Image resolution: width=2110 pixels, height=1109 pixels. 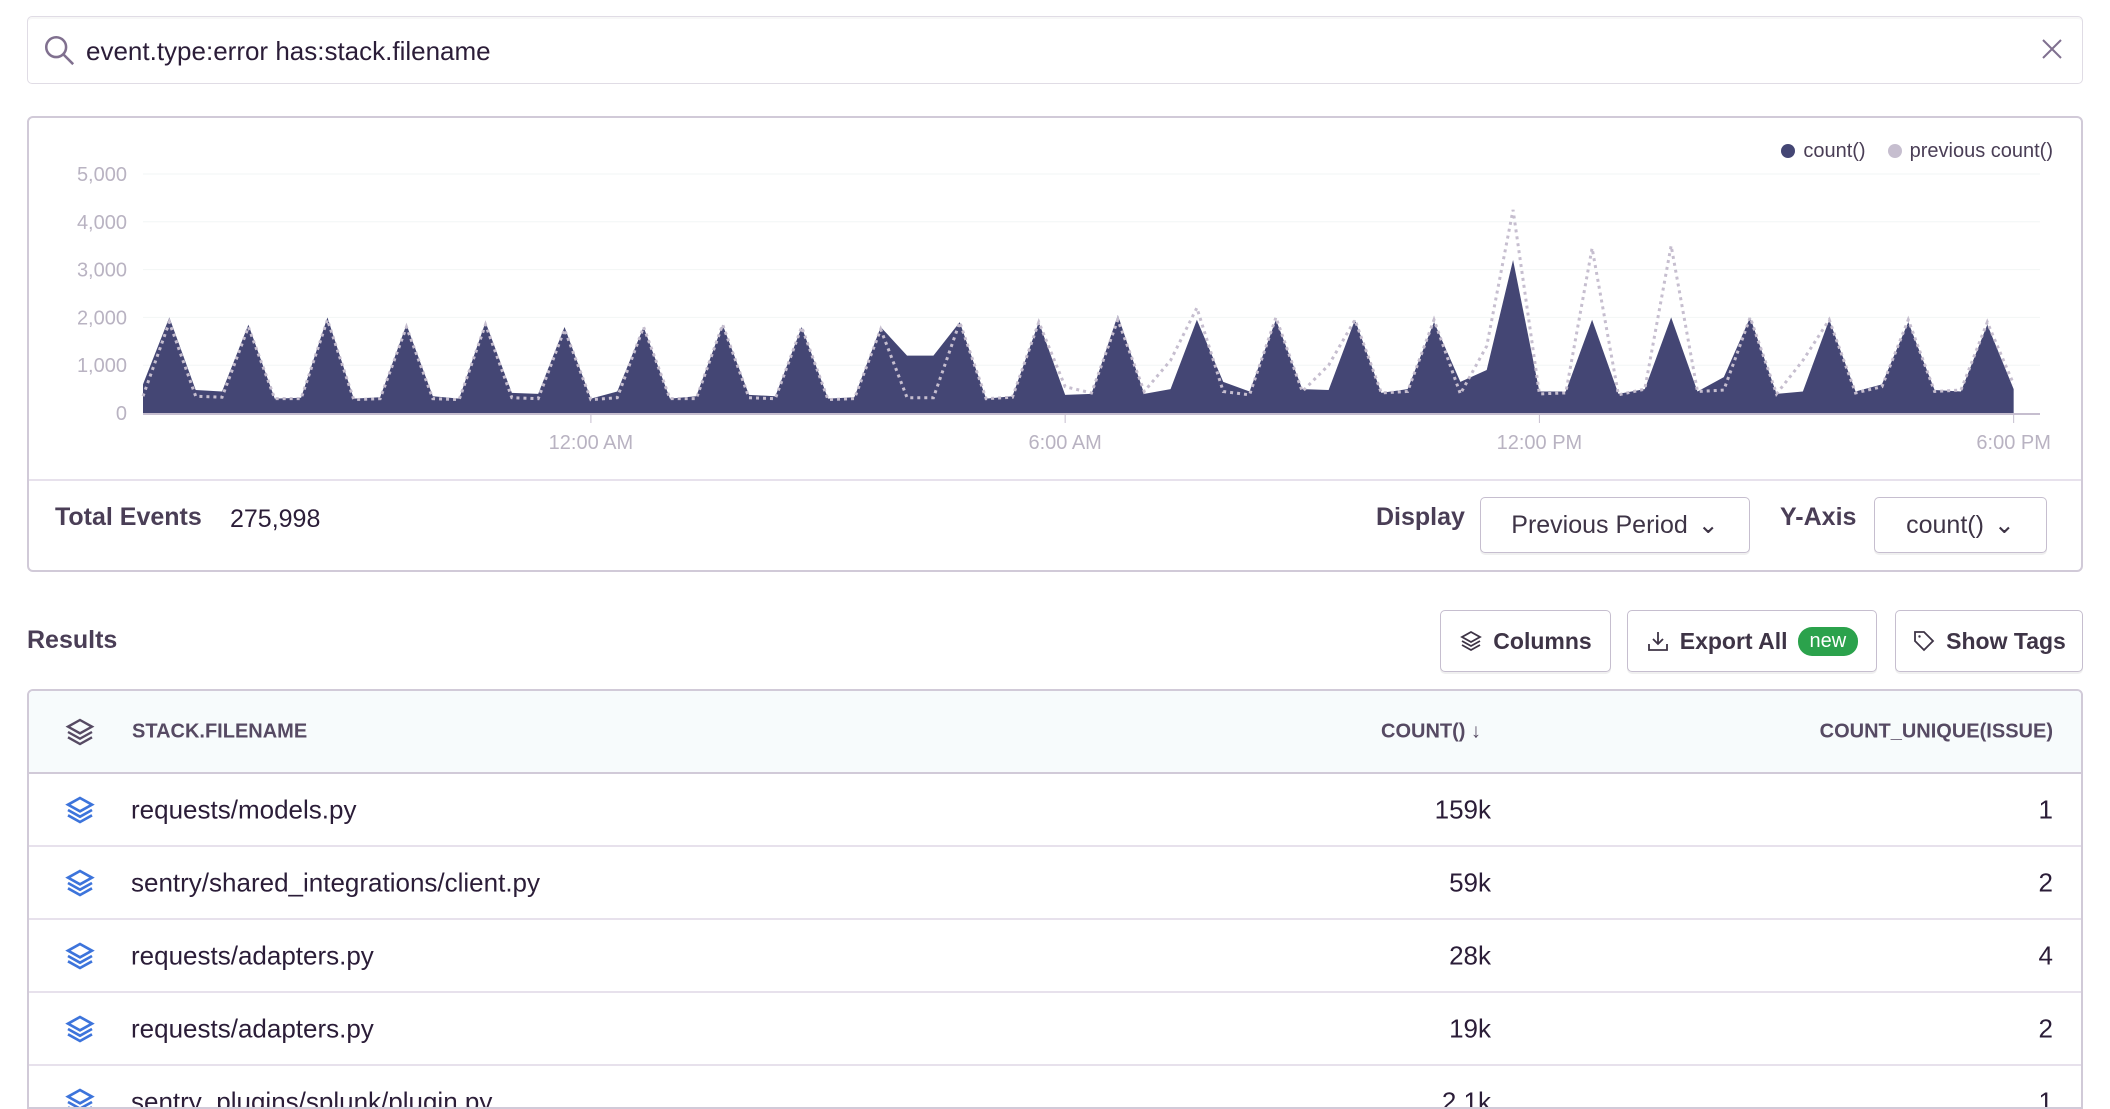 What do you see at coordinates (1055, 1087) in the screenshot?
I see `table-row: sentry_plugins/splunk/plugin.py 2.1k 1` at bounding box center [1055, 1087].